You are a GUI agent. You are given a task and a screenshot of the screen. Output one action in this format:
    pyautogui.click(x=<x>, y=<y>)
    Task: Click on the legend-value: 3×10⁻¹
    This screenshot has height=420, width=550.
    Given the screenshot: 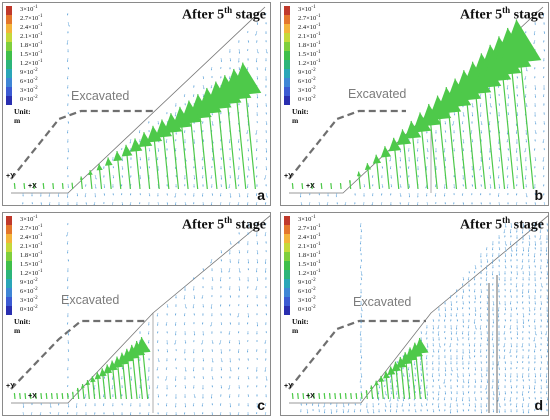 What is the action you would take?
    pyautogui.click(x=307, y=219)
    